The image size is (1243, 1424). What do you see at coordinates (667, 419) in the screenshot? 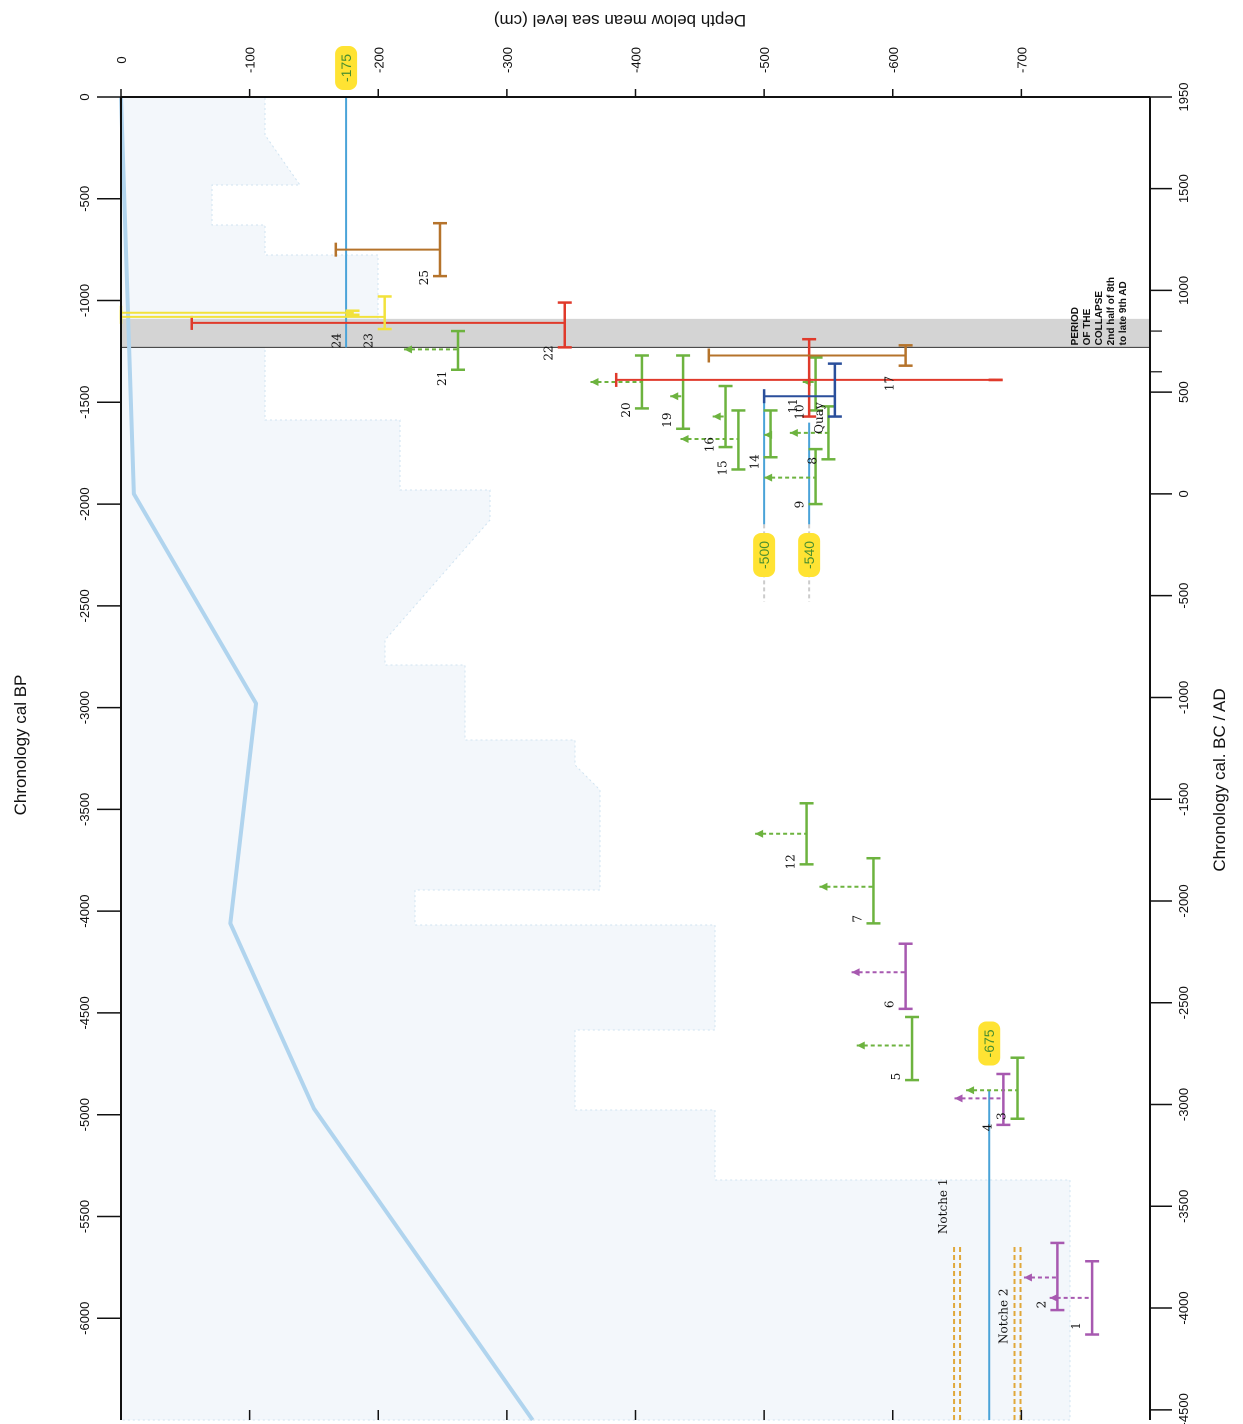
I see `sample-id-label: 19` at bounding box center [667, 419].